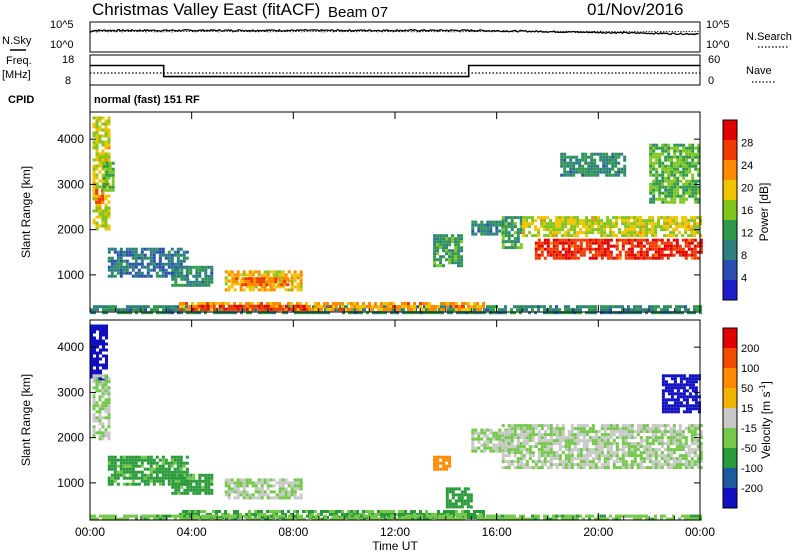  I want to click on power-colorbar-segment, so click(730, 190).